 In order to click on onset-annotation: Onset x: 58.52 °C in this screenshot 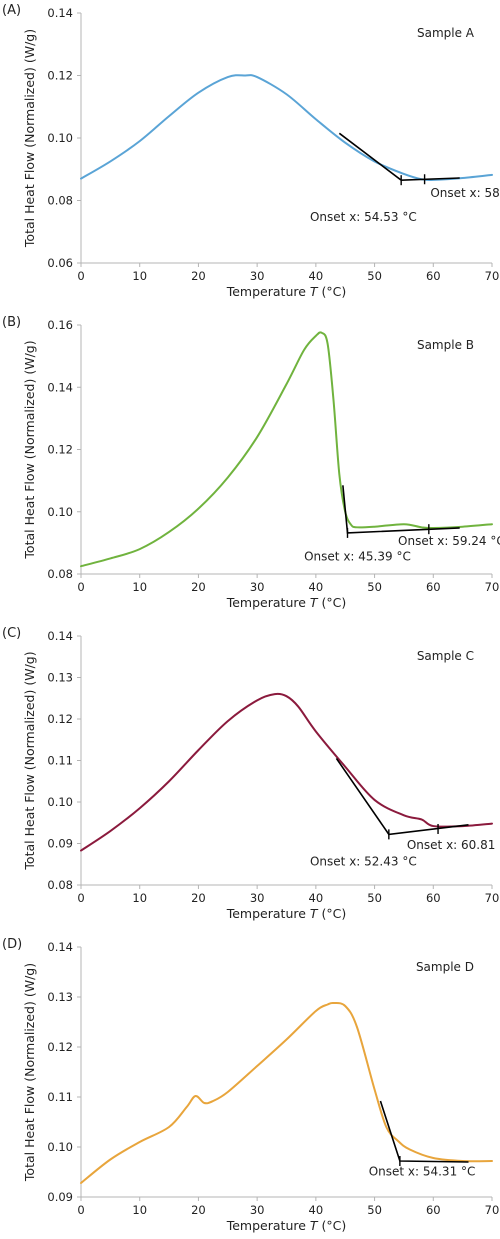, I will do `click(465, 193)`.